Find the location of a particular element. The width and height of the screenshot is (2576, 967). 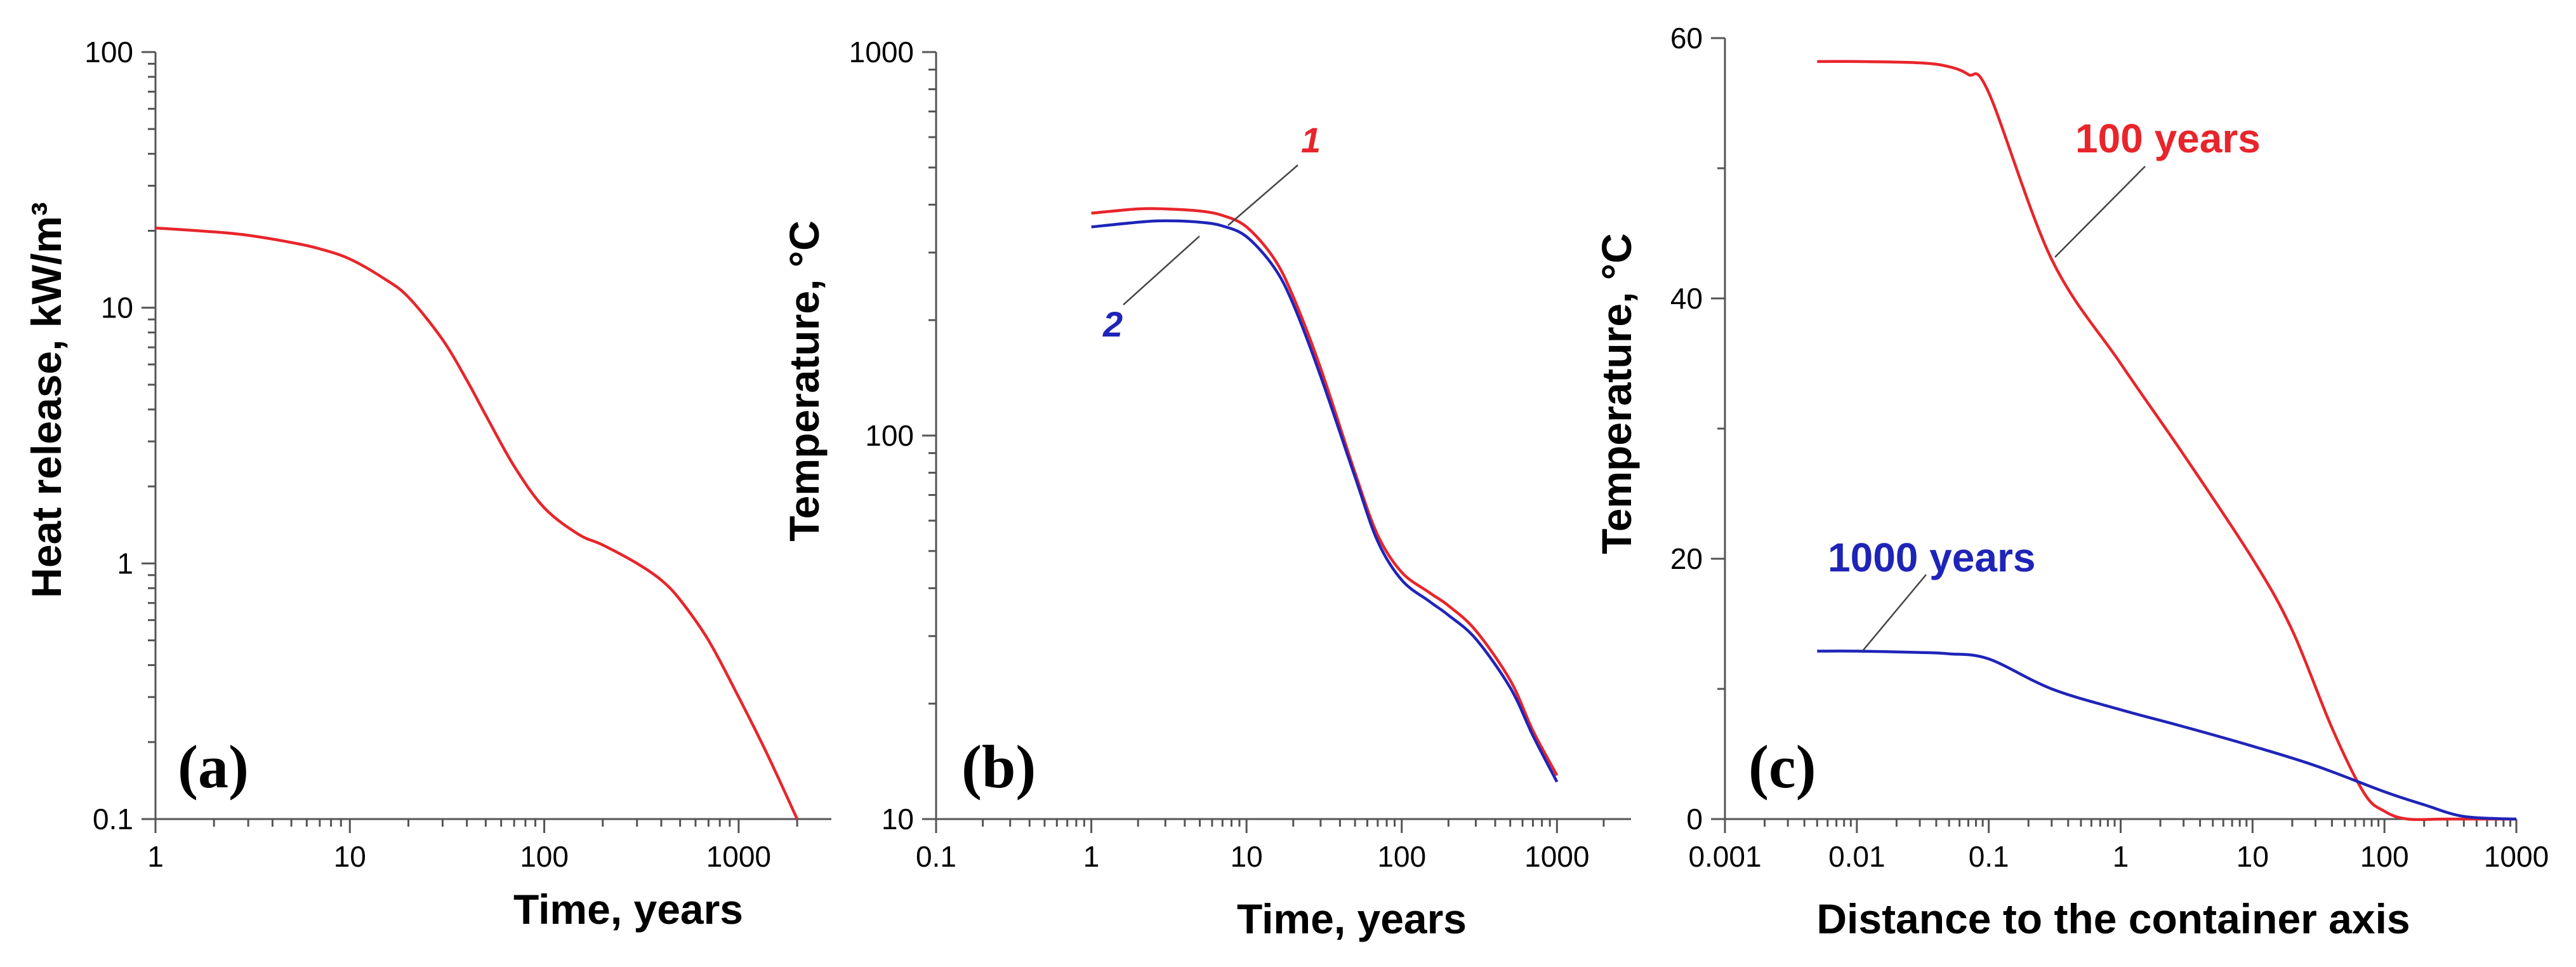

panel-b-x-tick-label: 10 is located at coordinates (1247, 857).